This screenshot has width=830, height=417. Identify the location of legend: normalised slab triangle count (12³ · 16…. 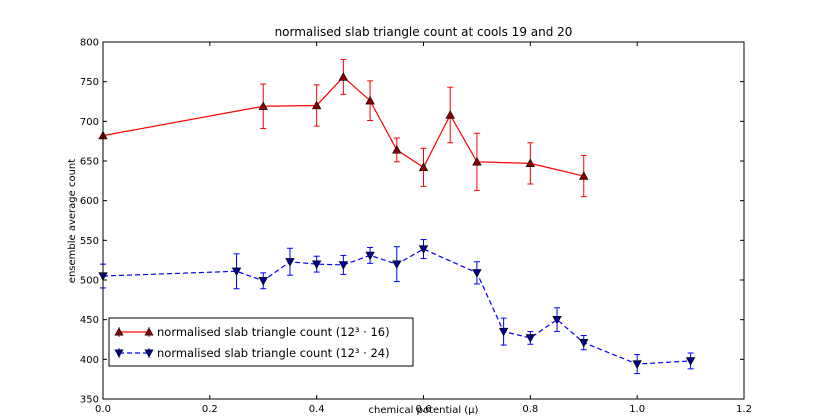
(261, 342).